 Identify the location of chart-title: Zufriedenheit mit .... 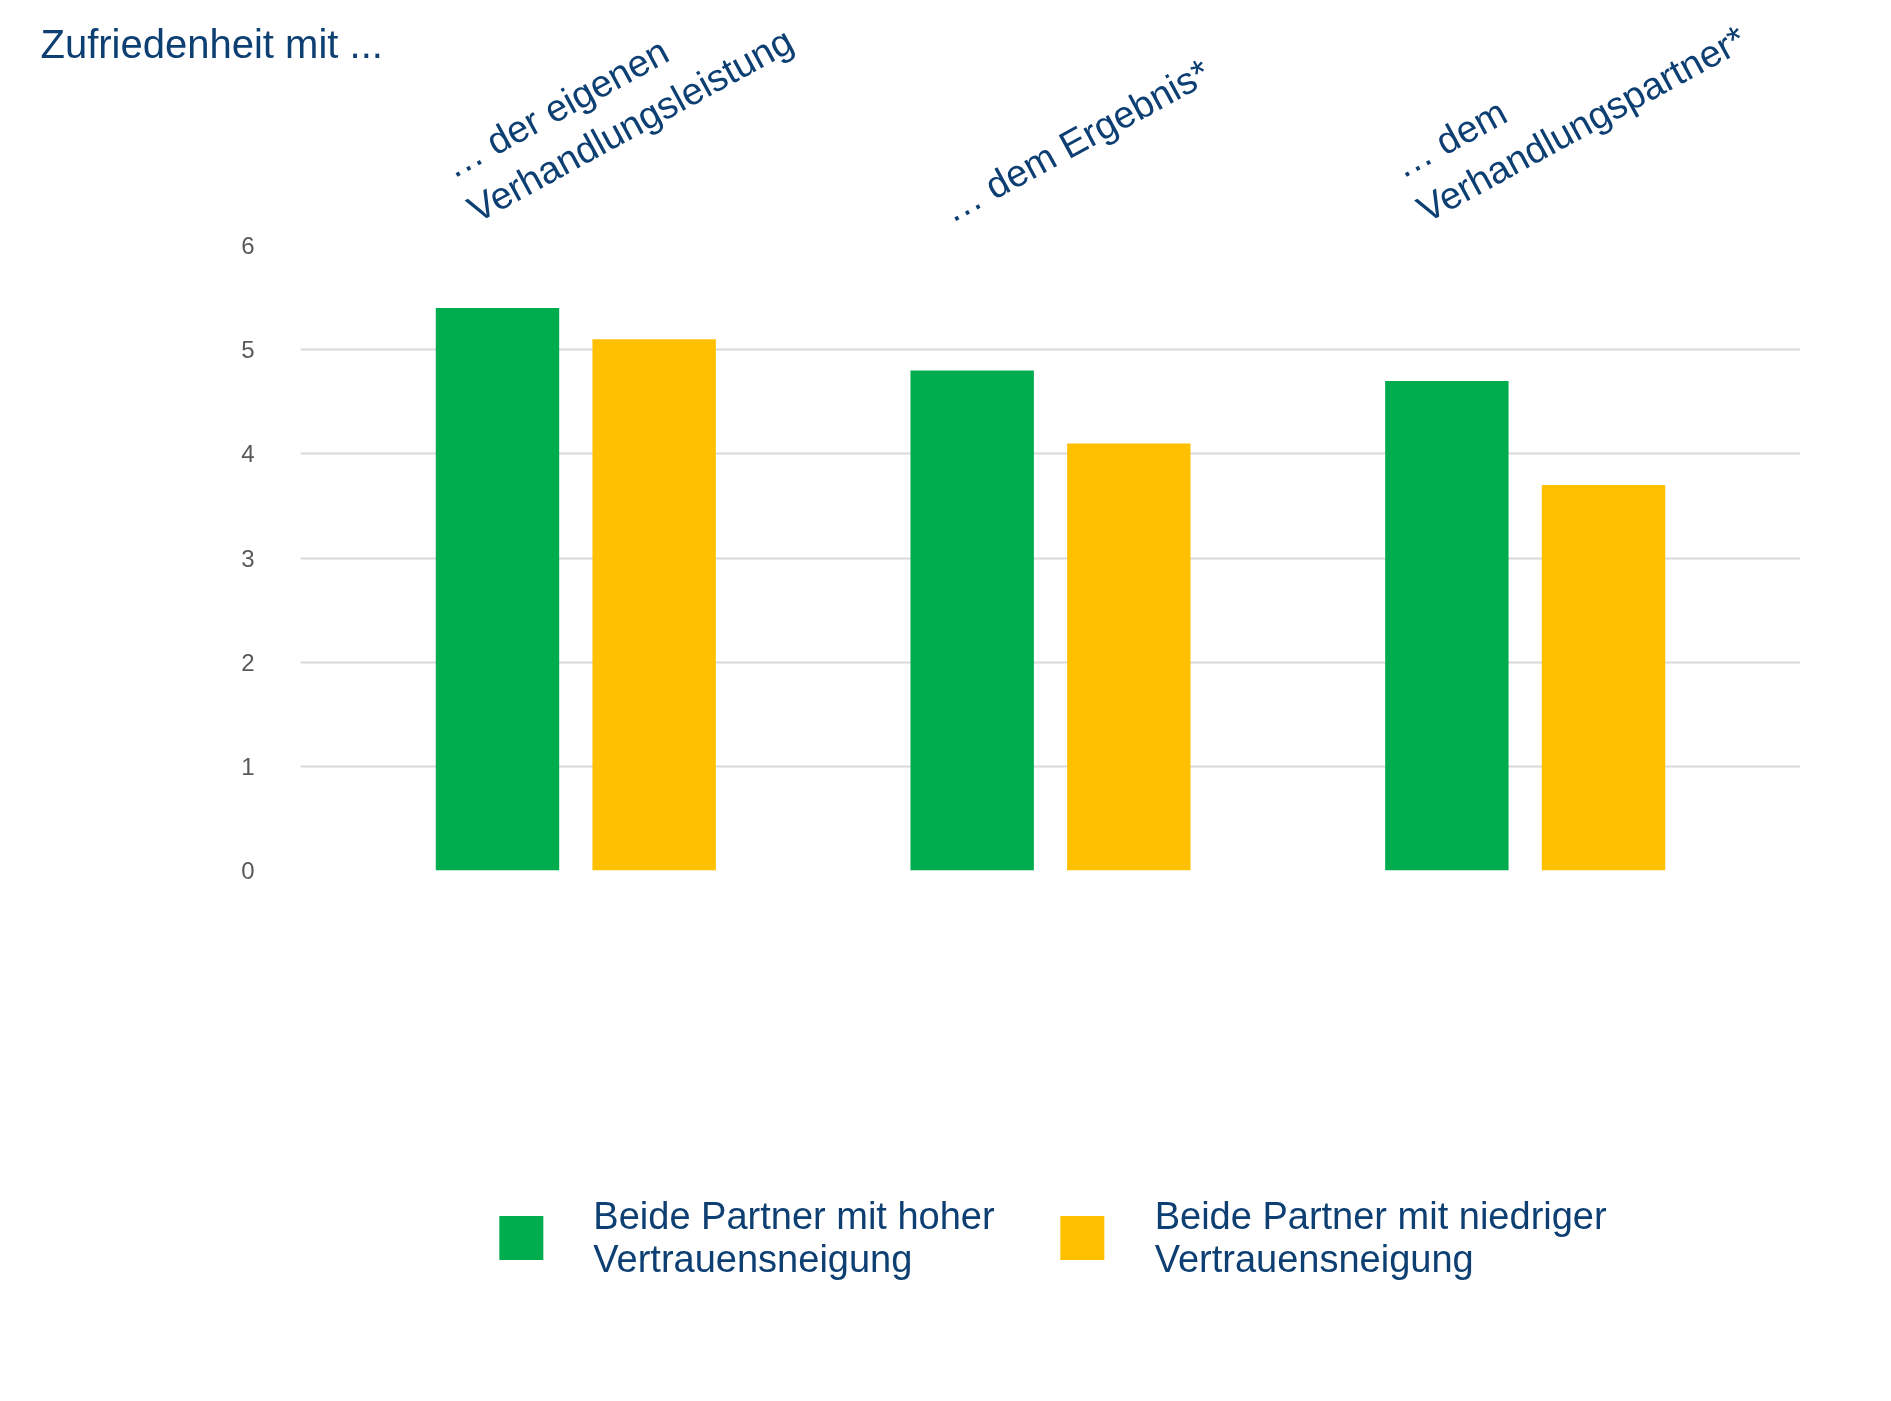
(211, 43).